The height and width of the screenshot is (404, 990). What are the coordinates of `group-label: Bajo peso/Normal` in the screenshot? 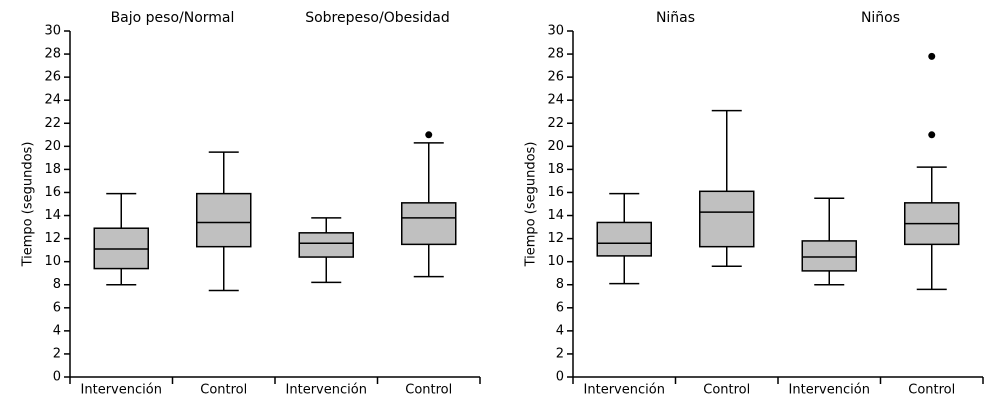 It's located at (173, 18).